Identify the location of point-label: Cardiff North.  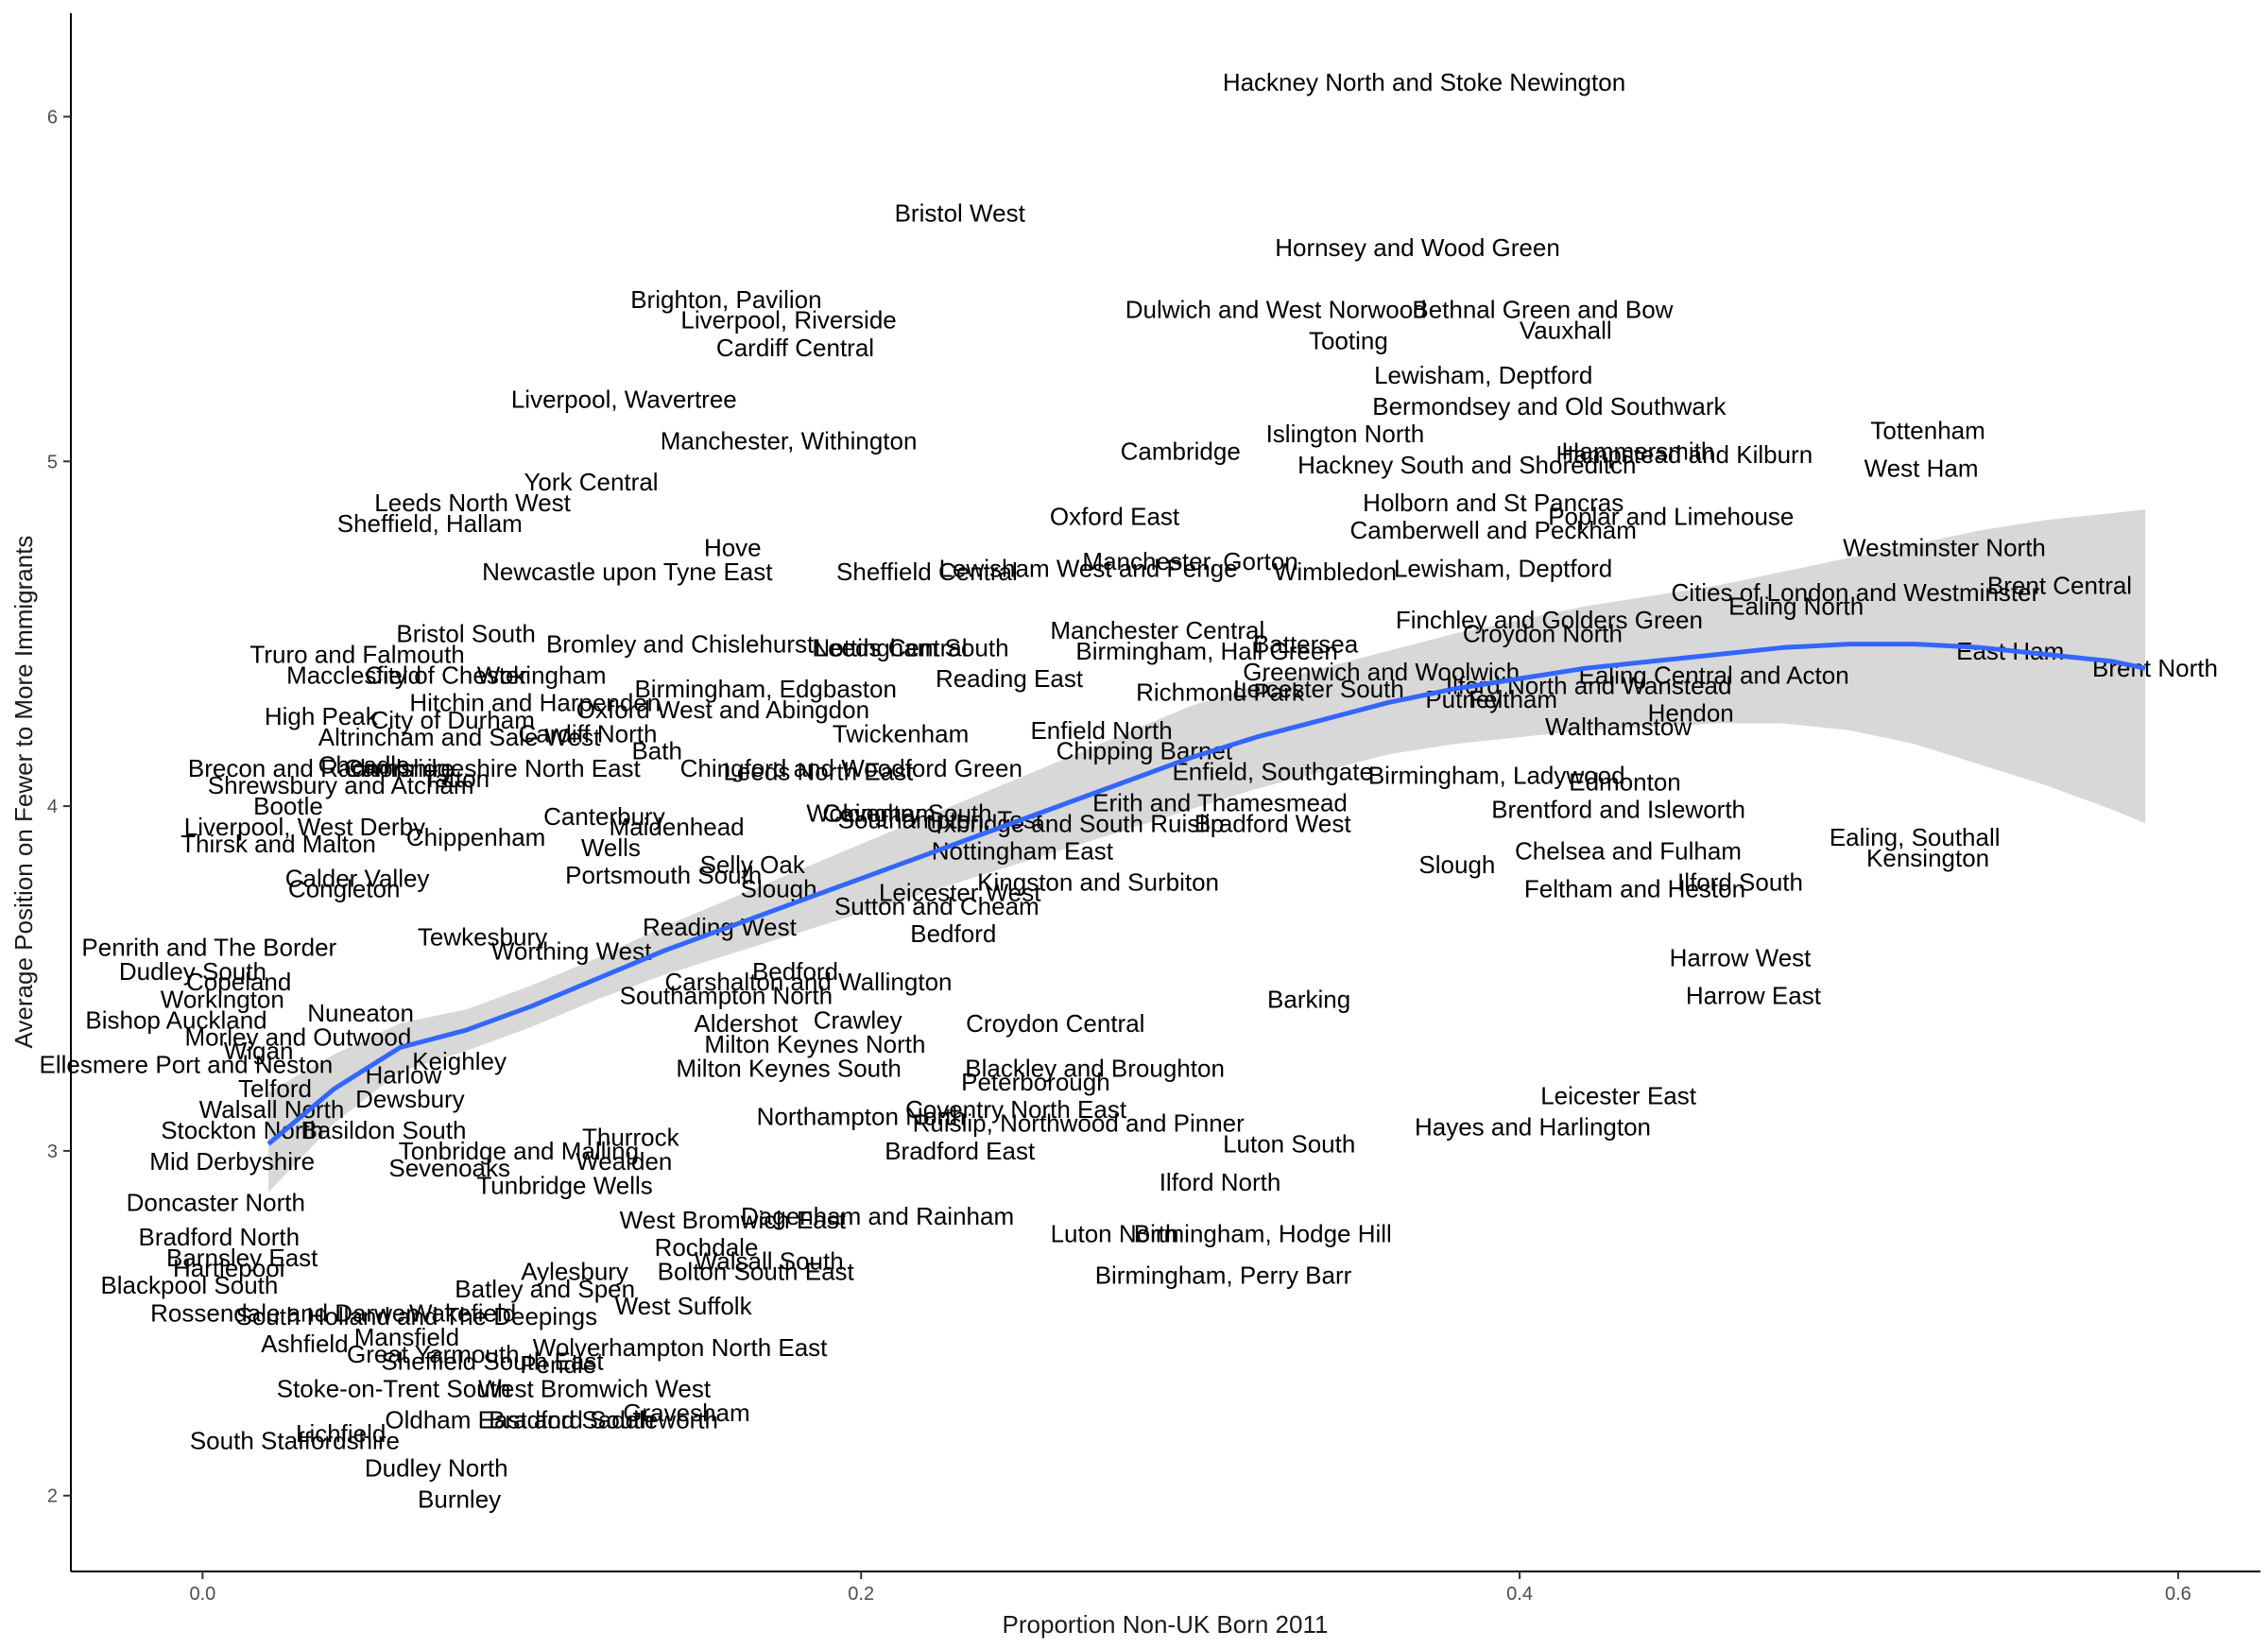
(588, 734).